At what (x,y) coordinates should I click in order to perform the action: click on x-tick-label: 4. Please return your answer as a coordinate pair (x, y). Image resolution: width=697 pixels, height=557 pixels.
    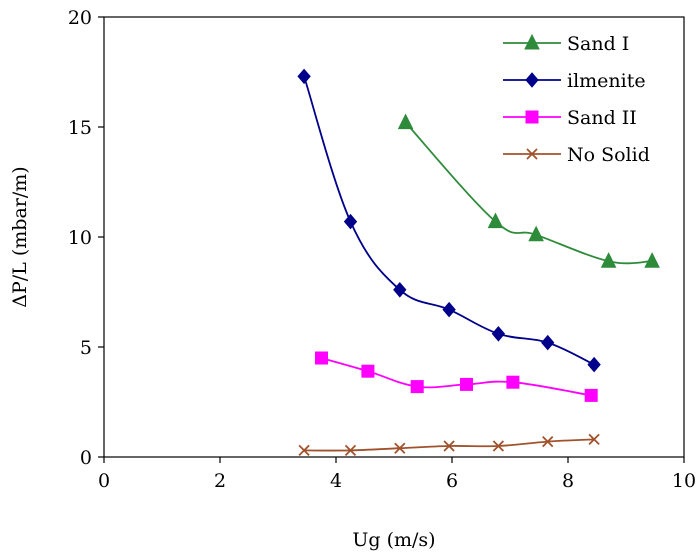
    Looking at the image, I should click on (336, 481).